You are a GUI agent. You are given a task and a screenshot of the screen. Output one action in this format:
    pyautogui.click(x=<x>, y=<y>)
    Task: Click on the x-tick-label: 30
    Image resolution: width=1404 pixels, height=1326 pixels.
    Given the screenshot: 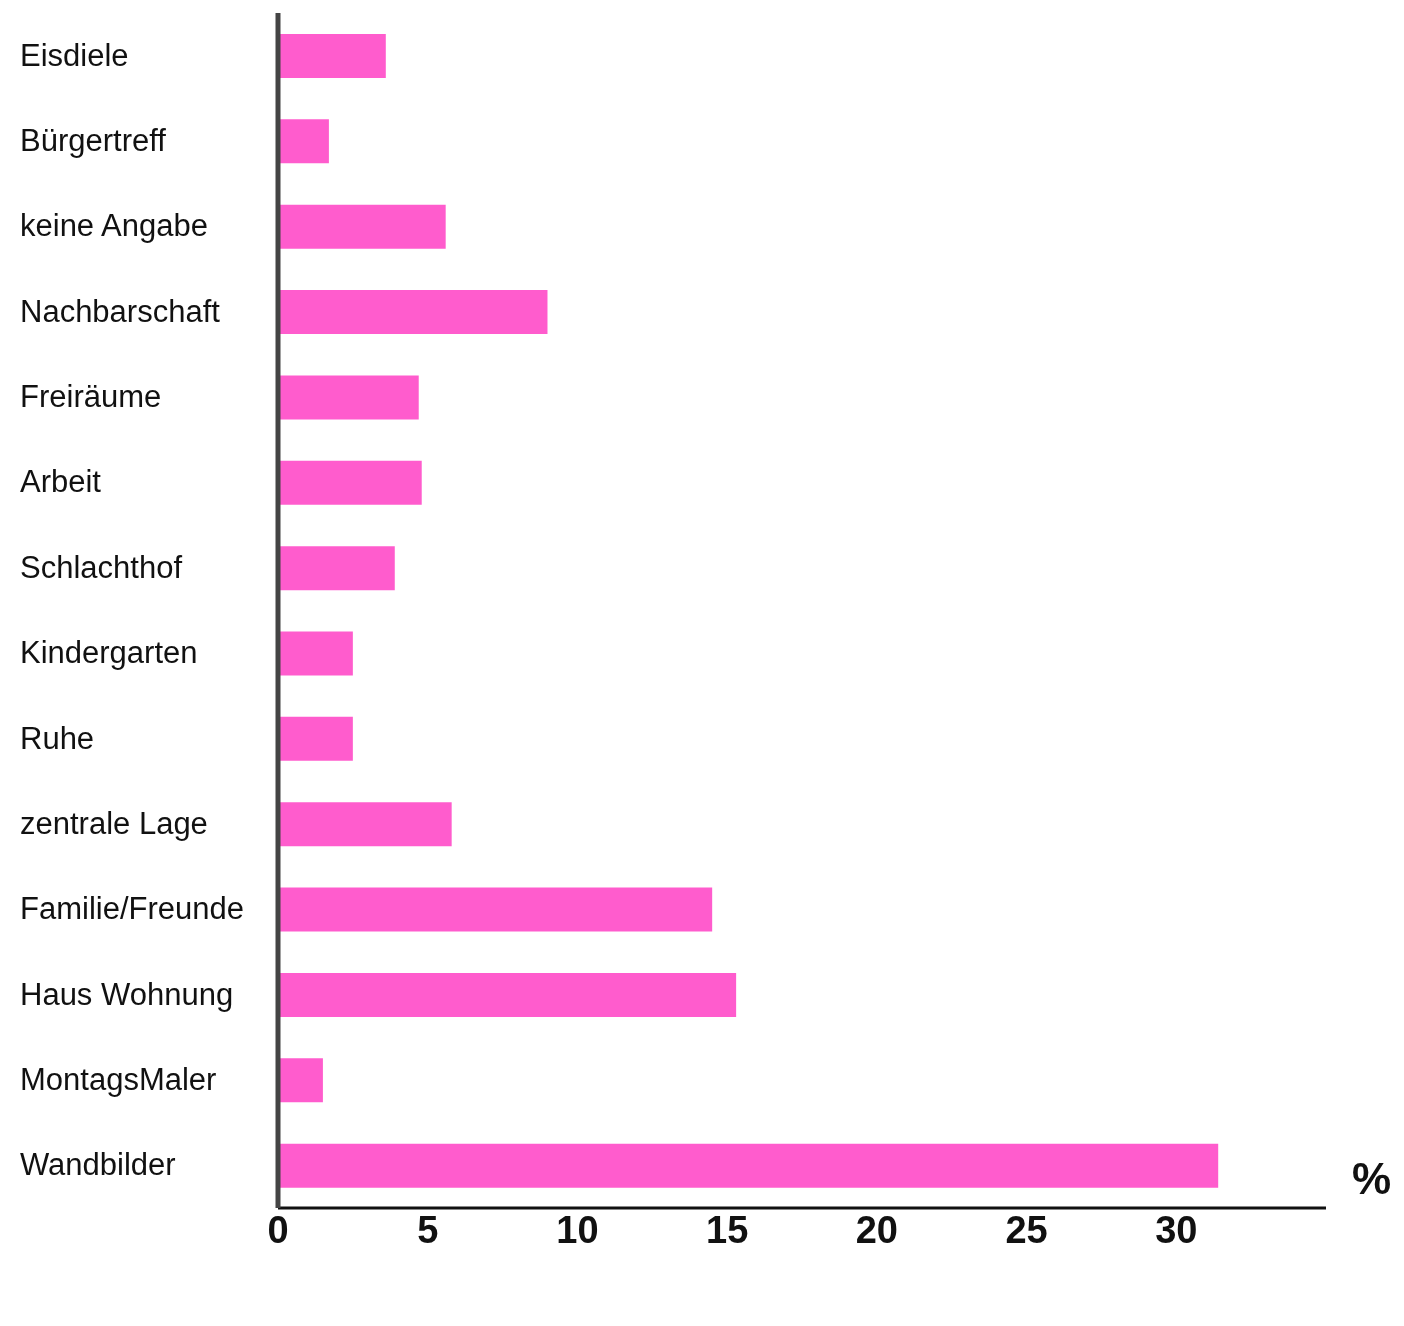 What is the action you would take?
    pyautogui.click(x=1176, y=1229)
    